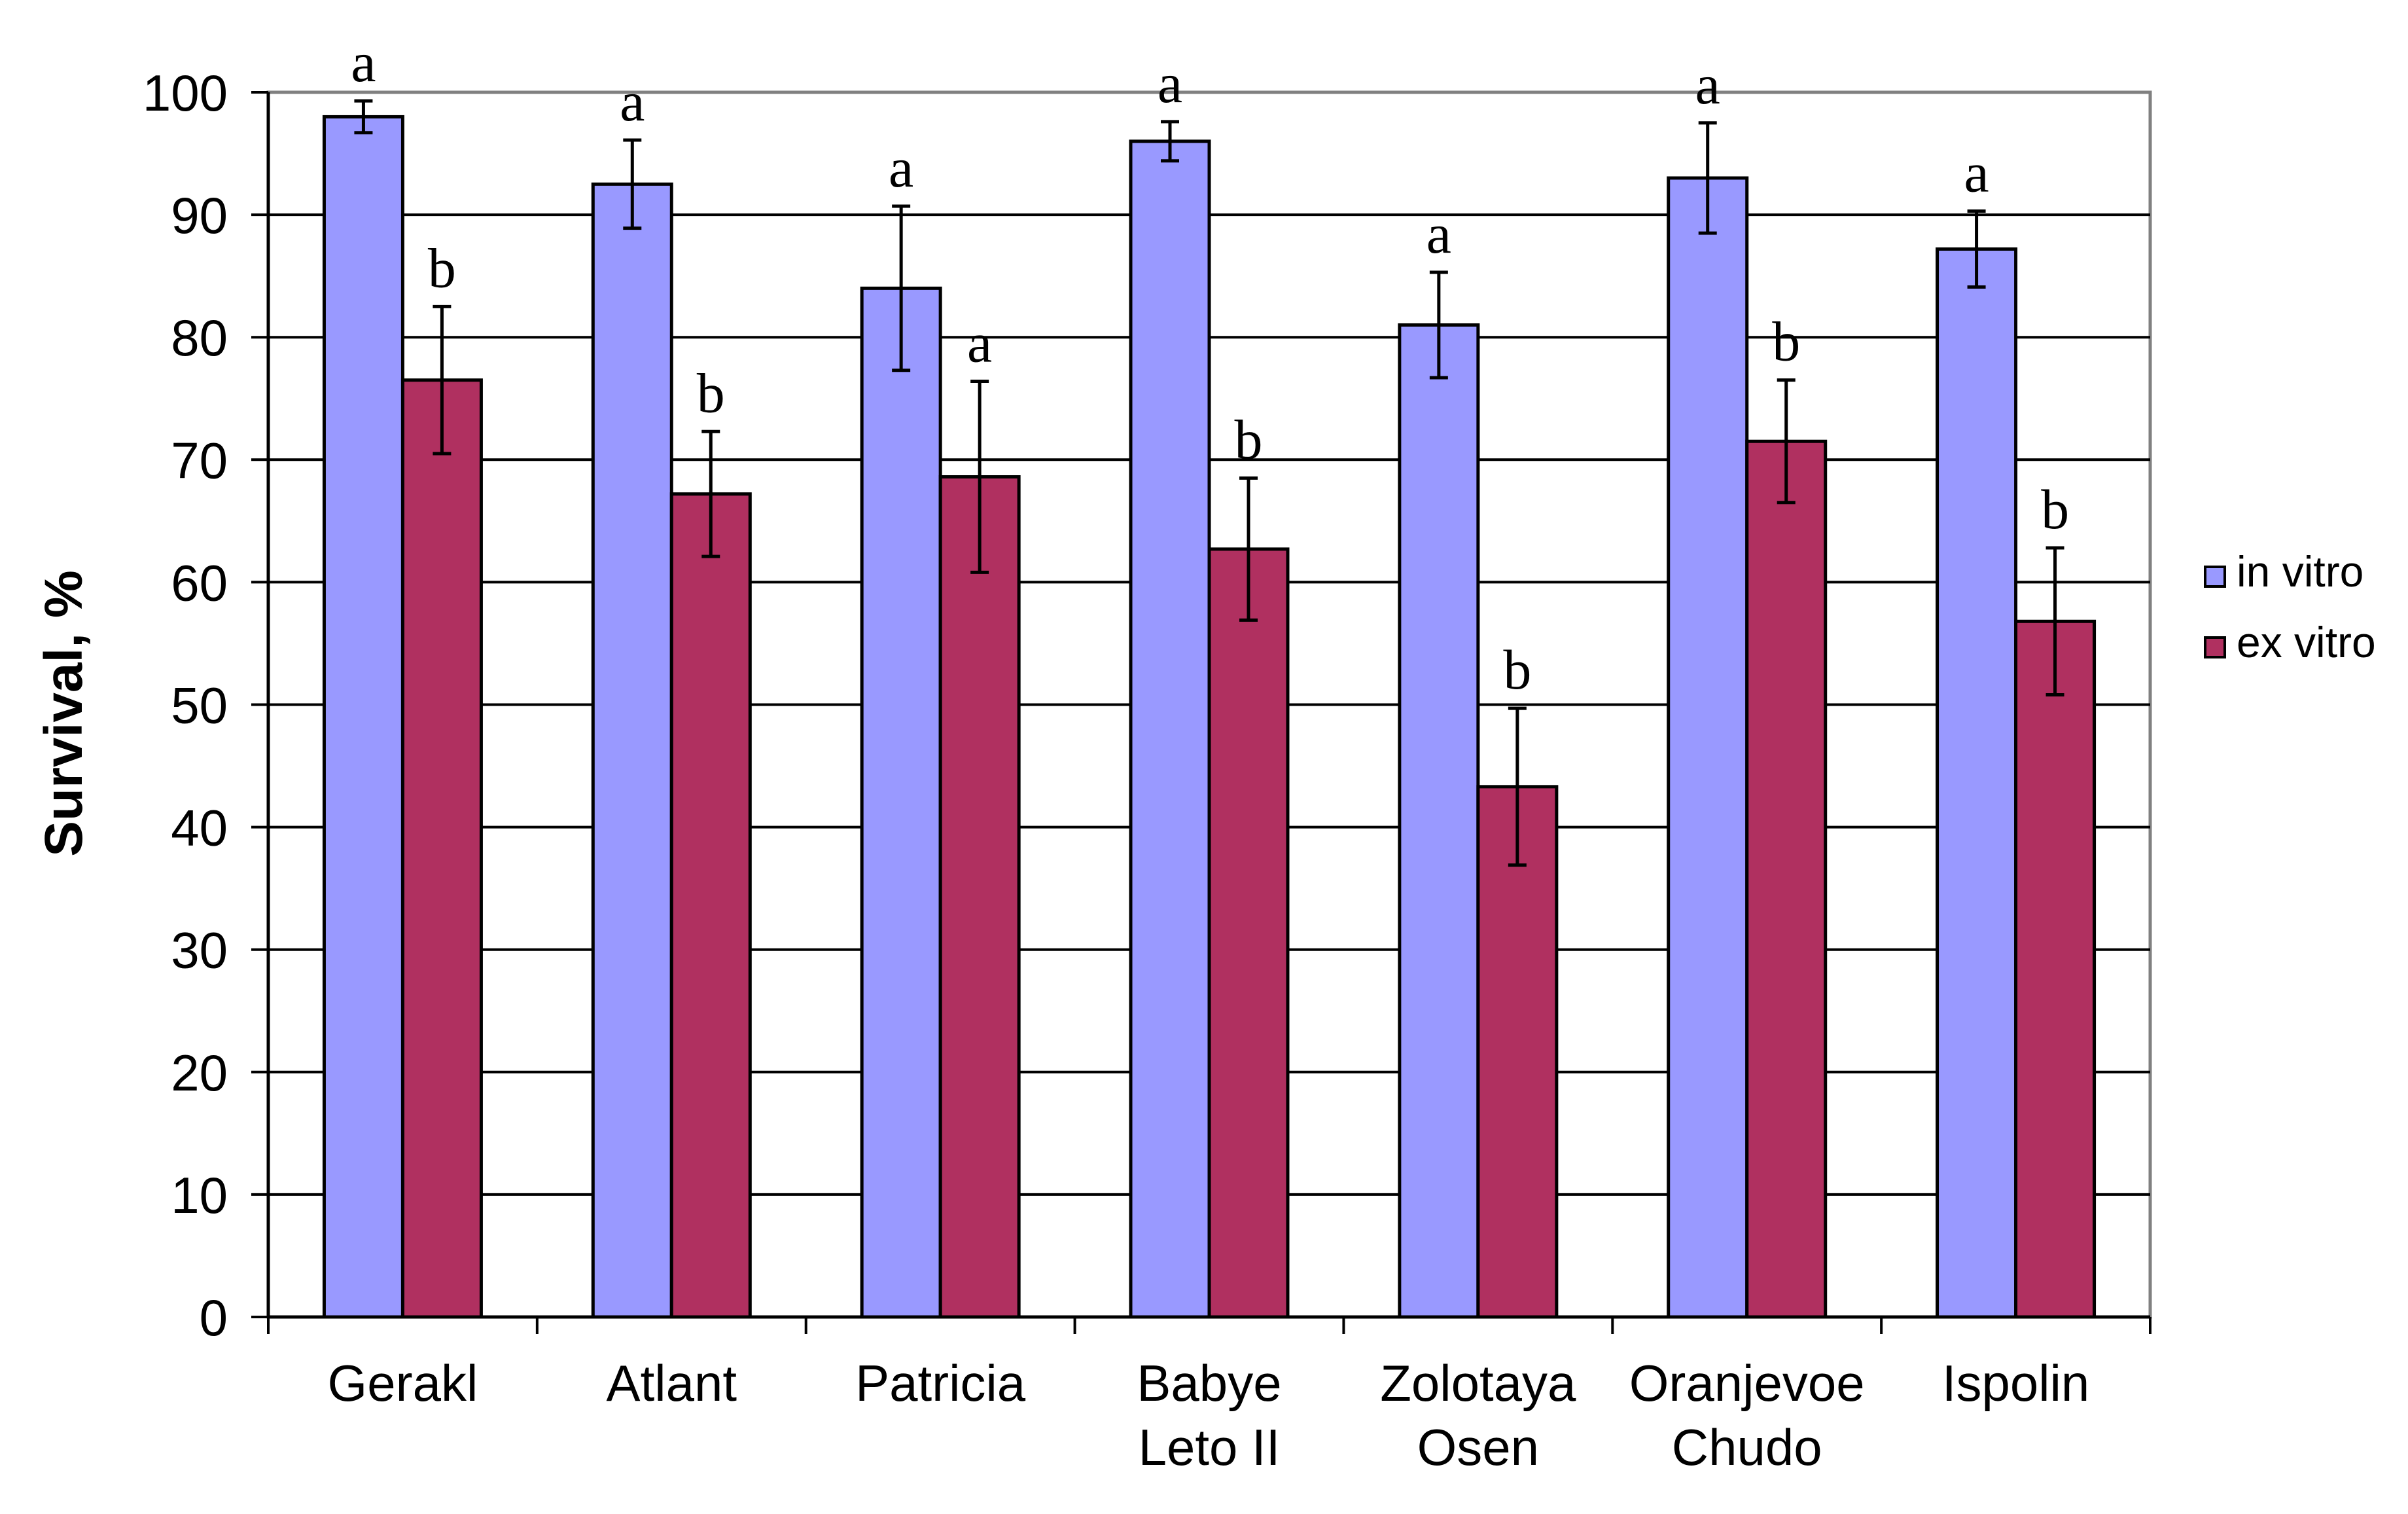 This screenshot has height=1514, width=2408. Describe the element at coordinates (200, 705) in the screenshot. I see `y-tick-label: 50` at that location.